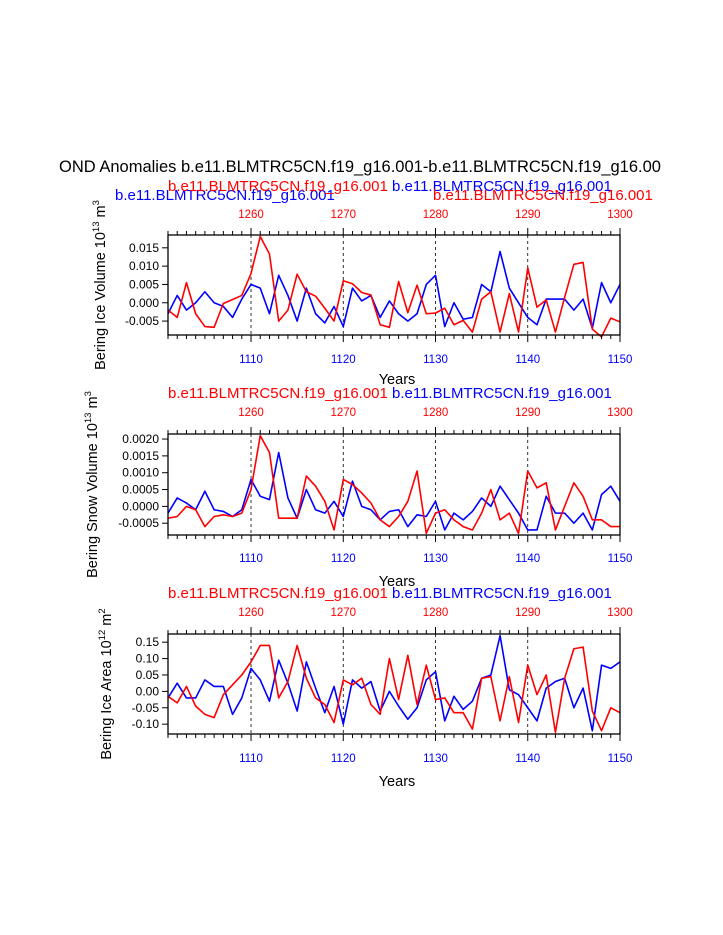 Image resolution: width=723 pixels, height=935 pixels. Describe the element at coordinates (140, 456) in the screenshot. I see `y-tick-label: 0.0015` at that location.